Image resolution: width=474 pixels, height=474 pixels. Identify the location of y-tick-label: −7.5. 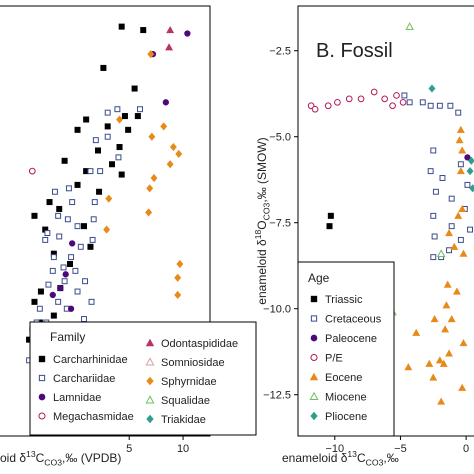
(280, 224).